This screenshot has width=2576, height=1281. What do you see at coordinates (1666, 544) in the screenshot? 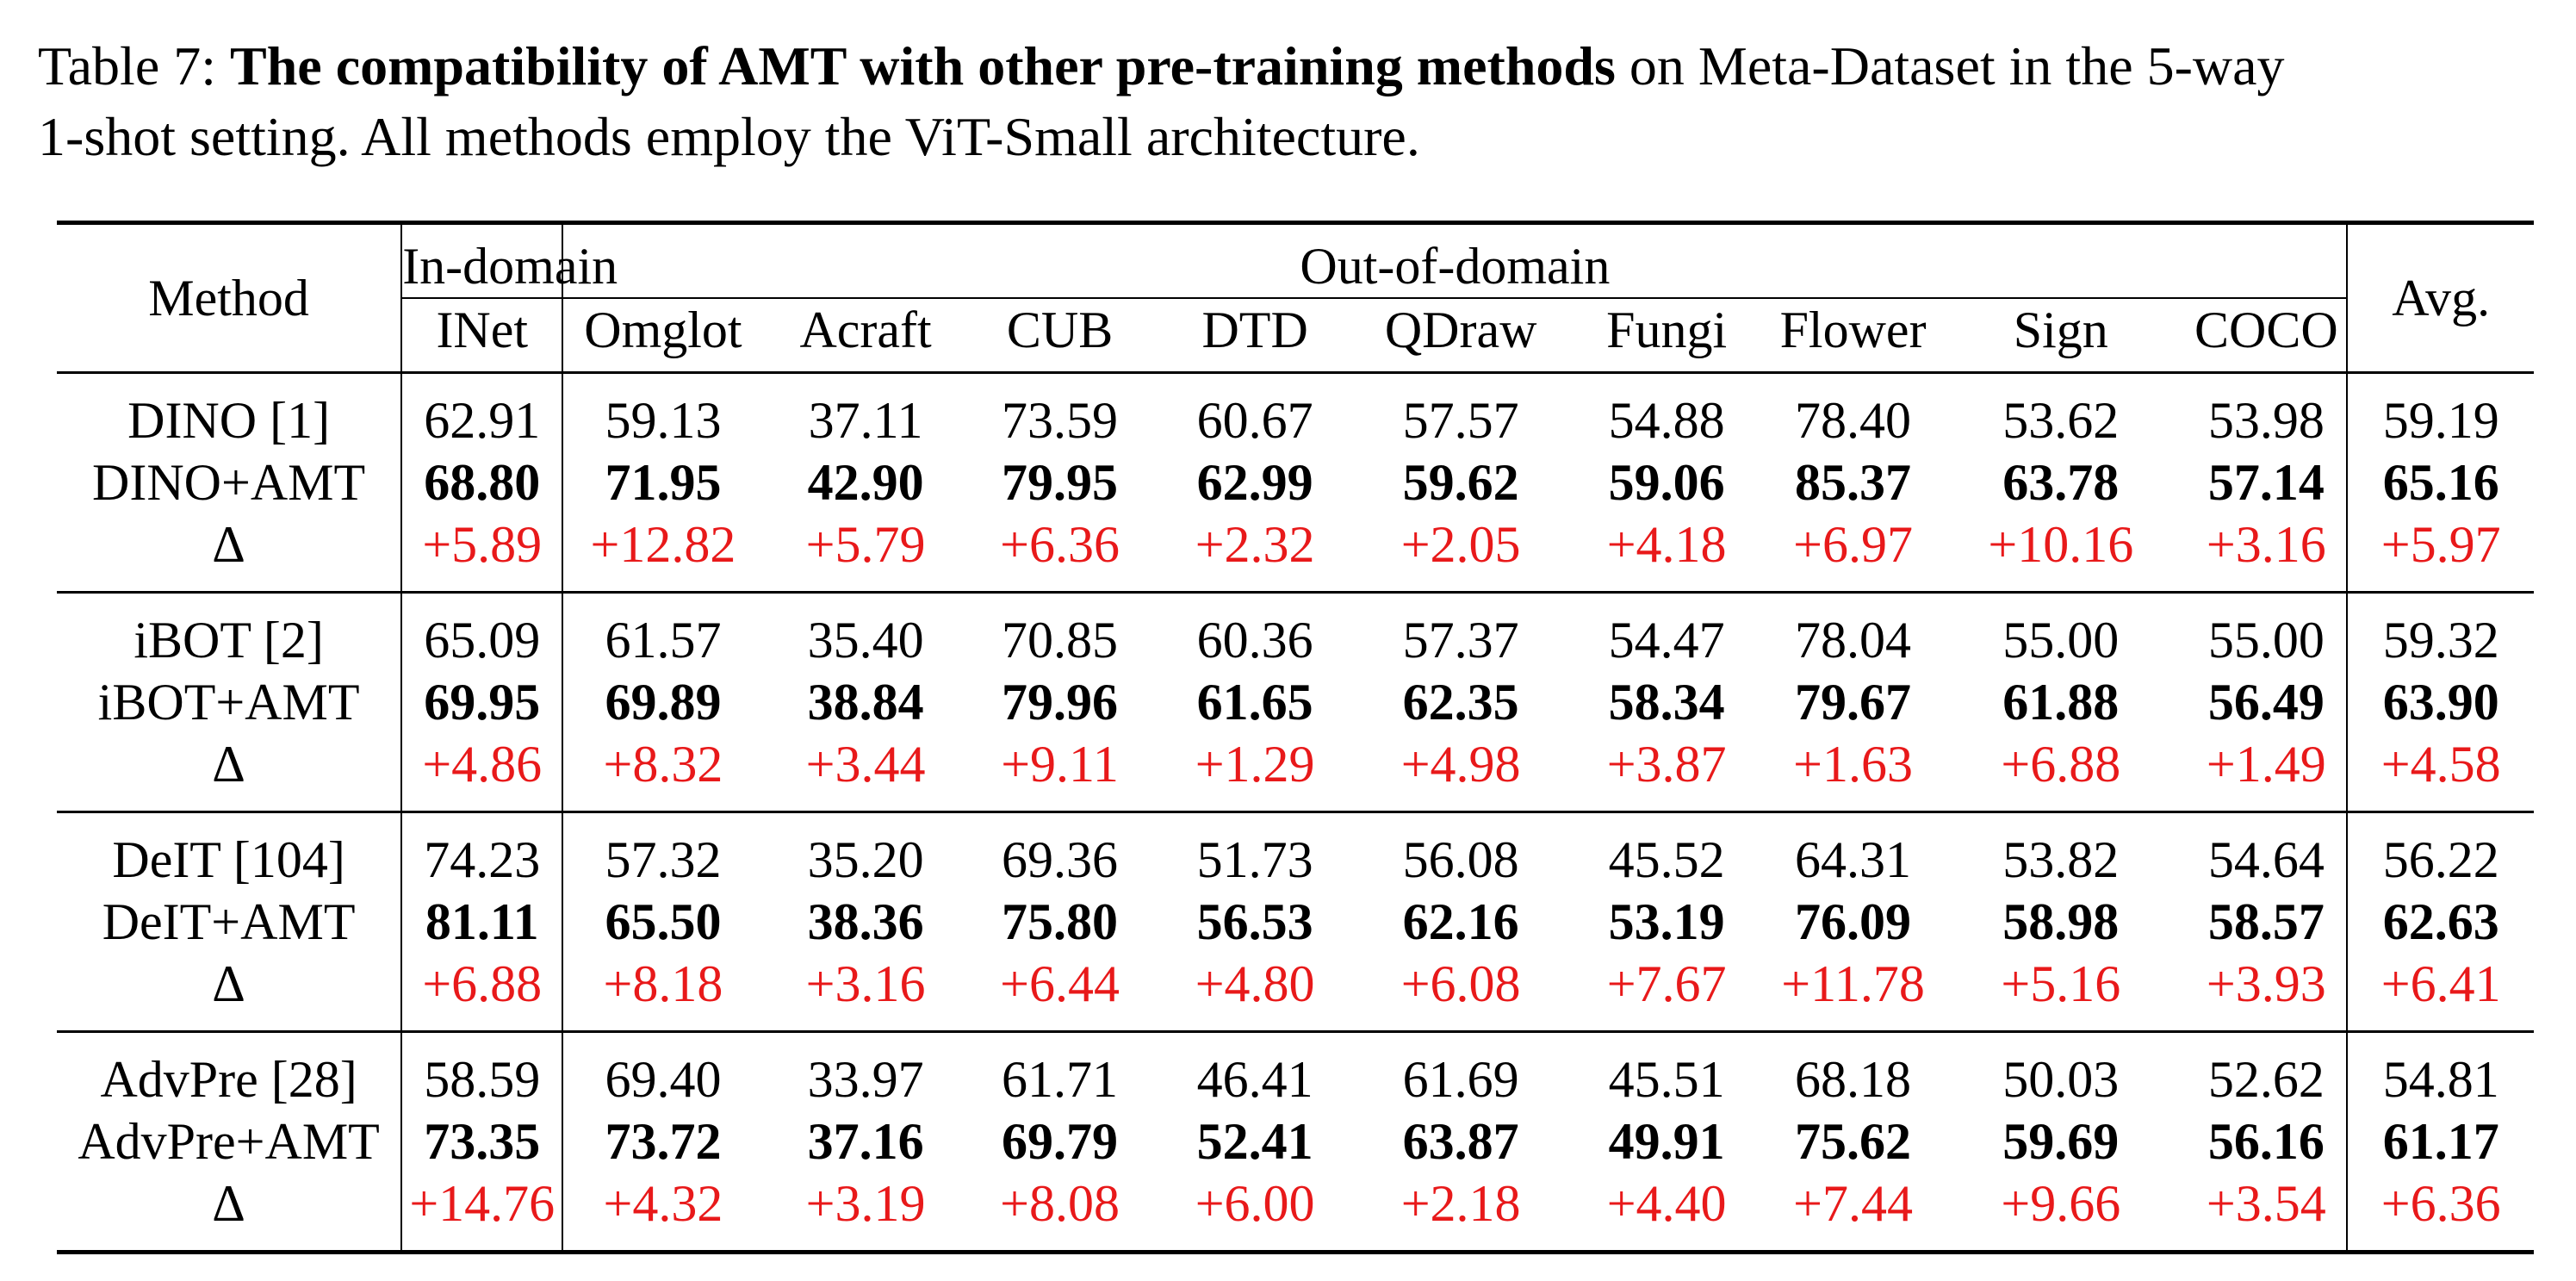
I see `value-cell-fungi: +4.18` at bounding box center [1666, 544].